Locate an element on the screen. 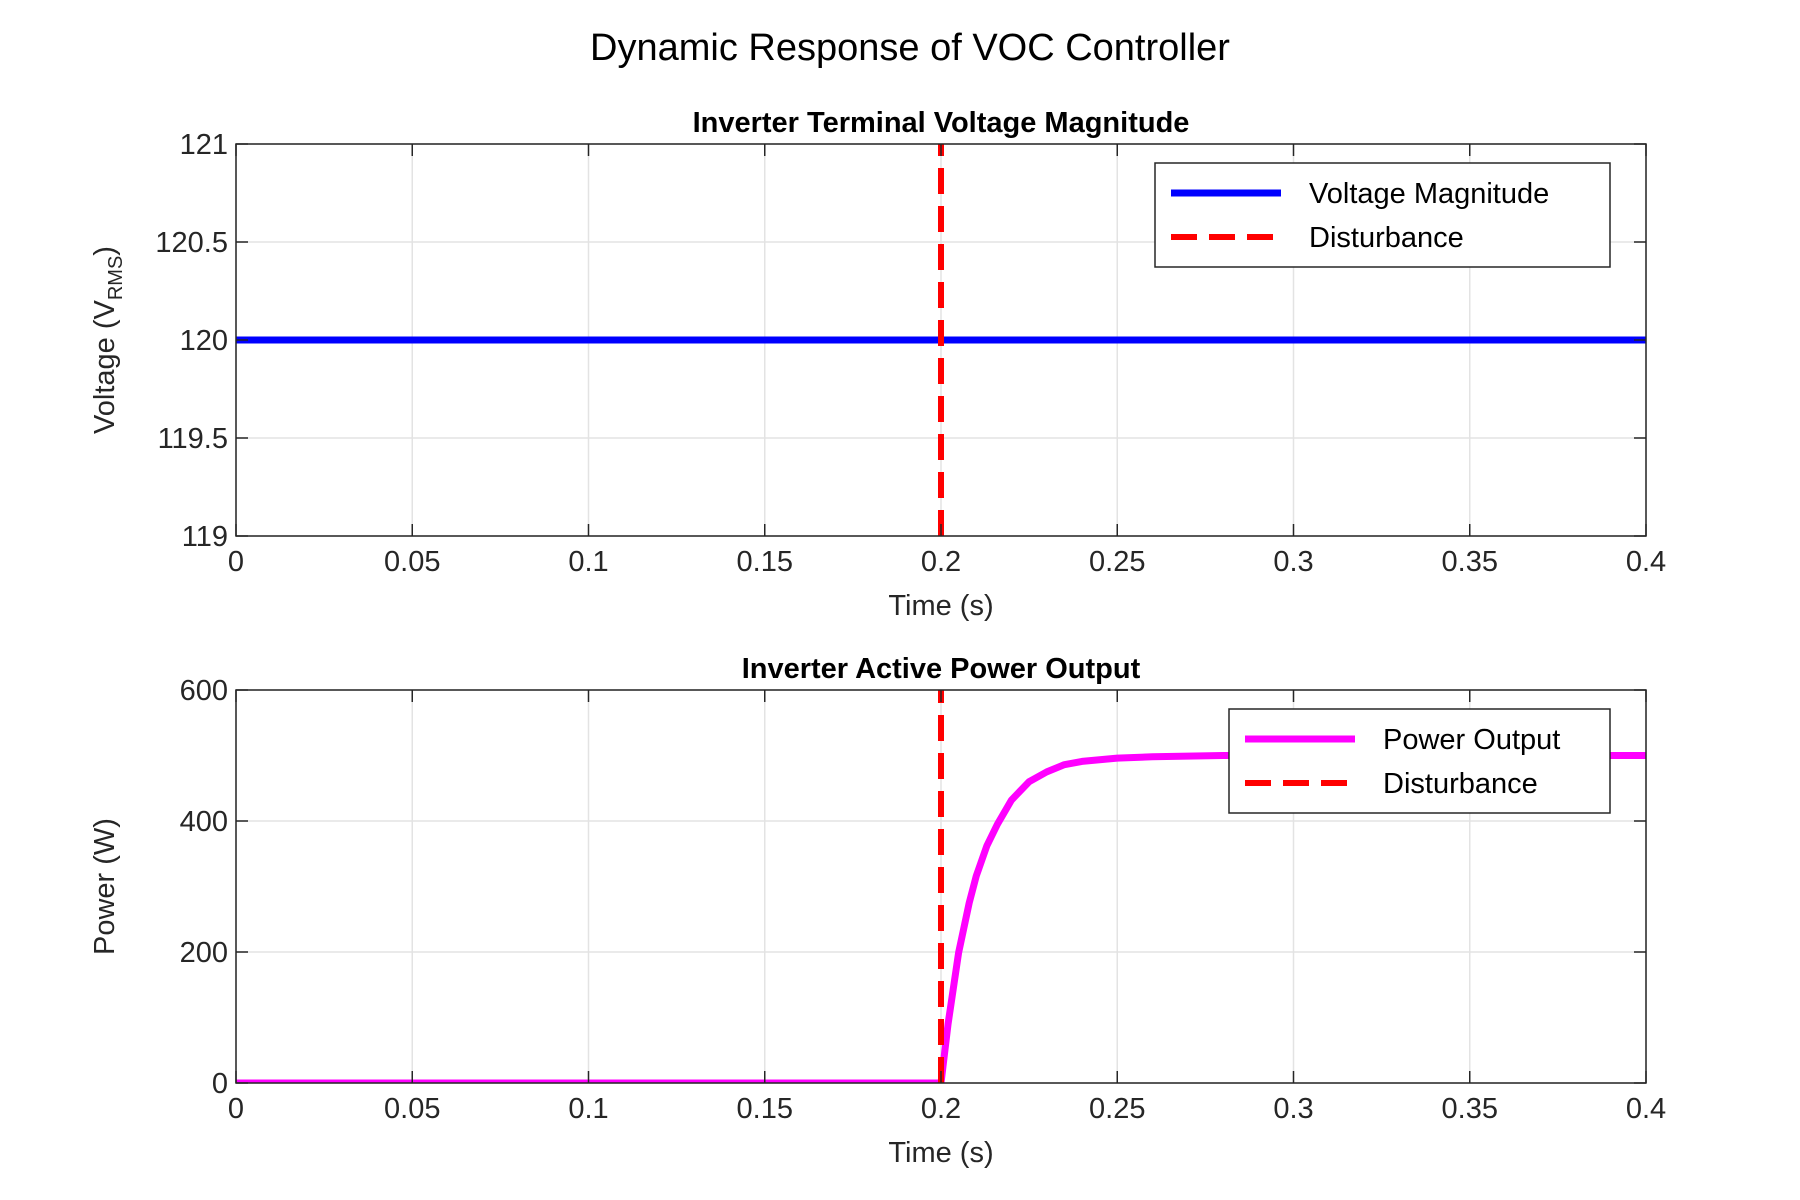 The height and width of the screenshot is (1200, 1800). y-tick-label: 200 is located at coordinates (204, 953).